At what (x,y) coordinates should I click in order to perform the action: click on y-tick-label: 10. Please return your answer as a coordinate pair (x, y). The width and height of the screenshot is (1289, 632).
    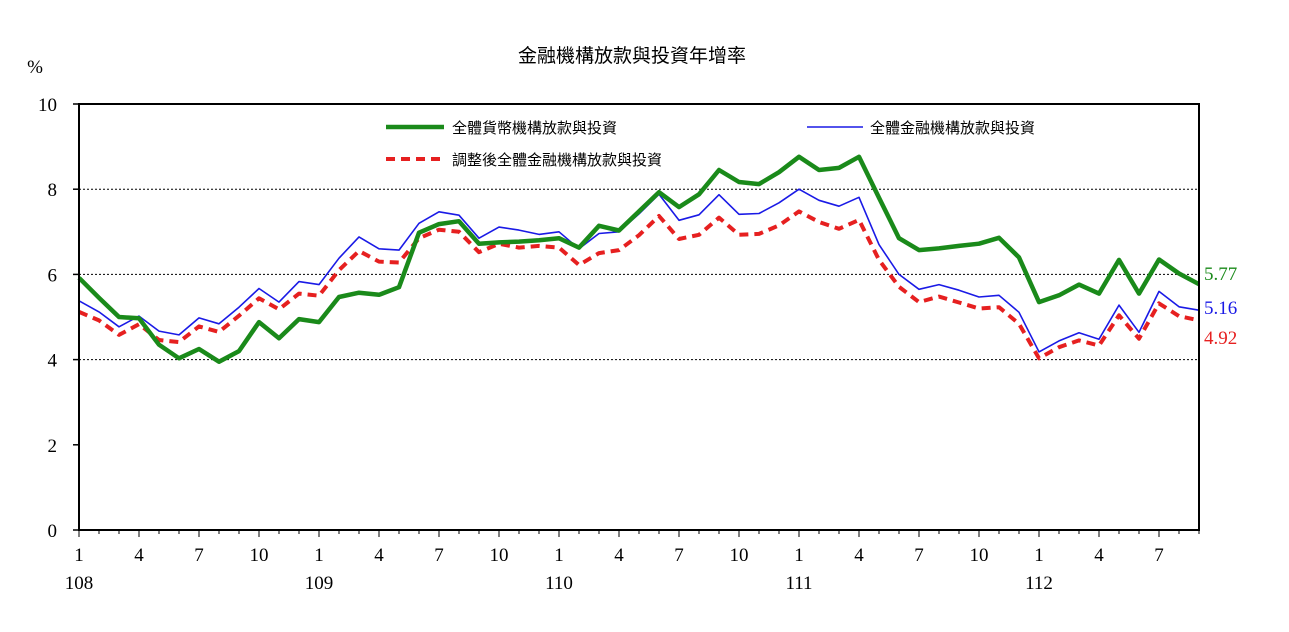
    Looking at the image, I should click on (47, 105).